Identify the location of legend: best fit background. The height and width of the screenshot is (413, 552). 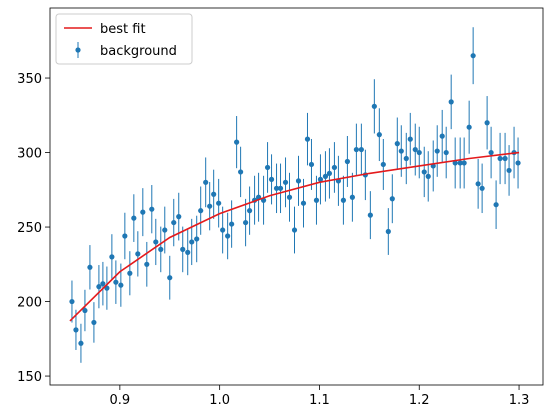
(124, 39).